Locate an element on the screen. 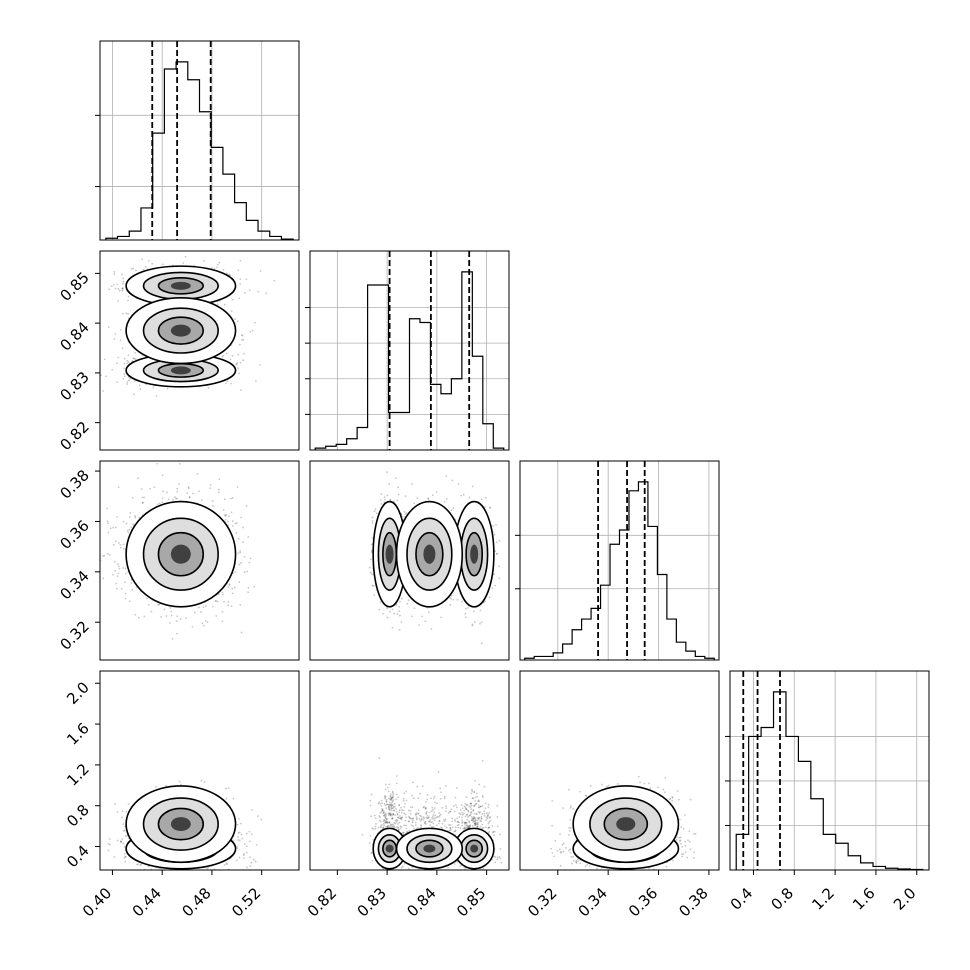 This screenshot has height=970, width=970. panel-content is located at coordinates (178, 551).